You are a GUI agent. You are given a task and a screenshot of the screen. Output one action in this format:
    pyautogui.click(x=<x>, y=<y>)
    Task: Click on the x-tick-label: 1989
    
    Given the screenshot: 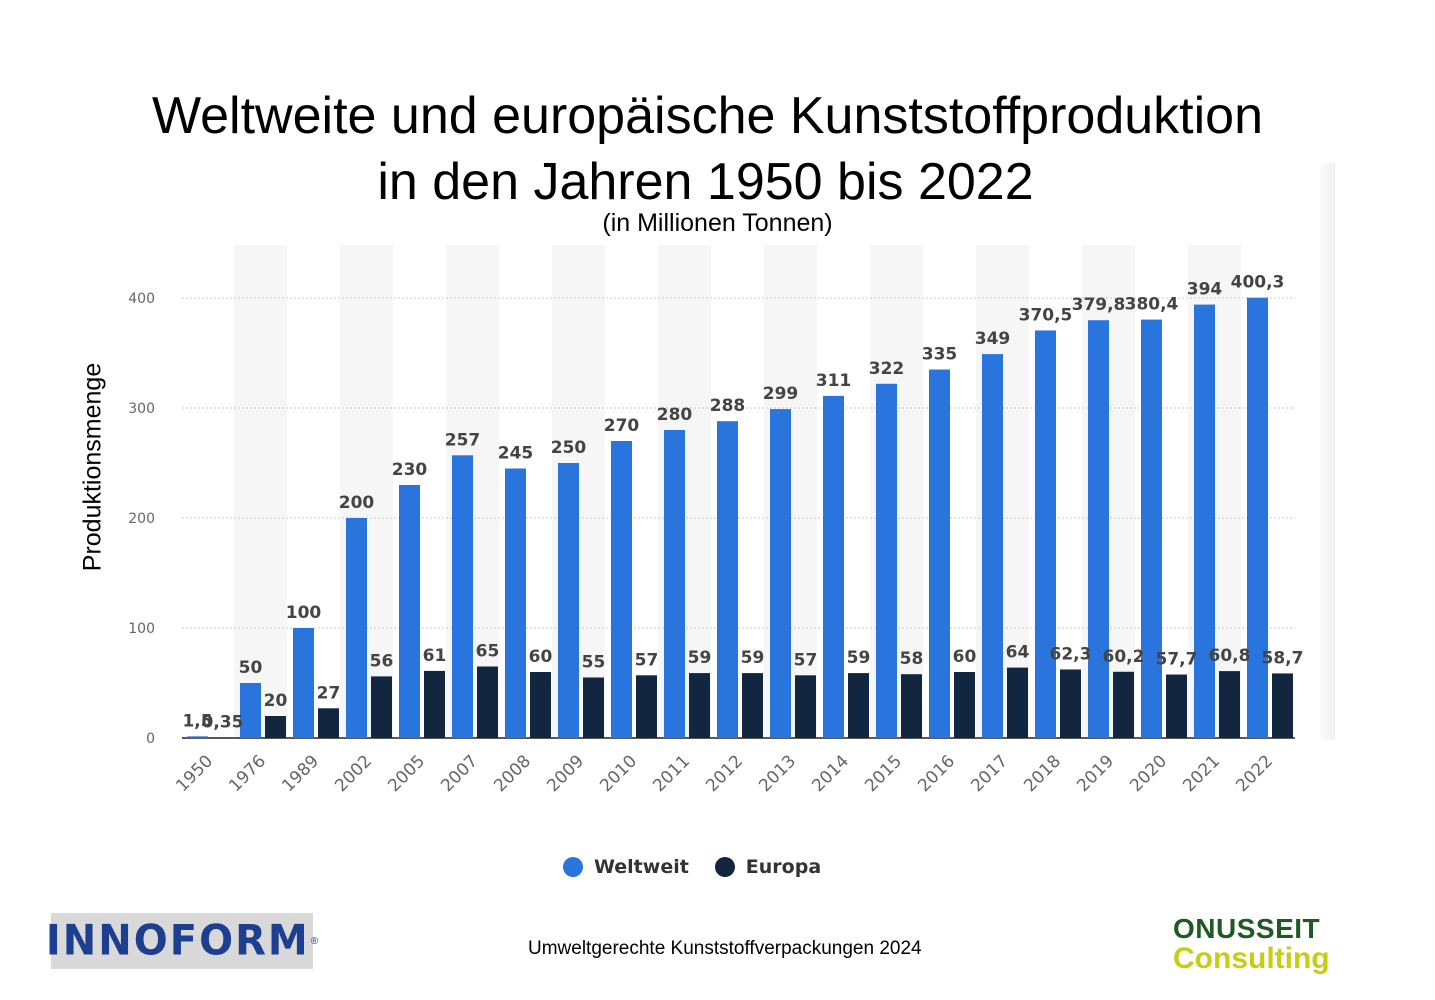 What is the action you would take?
    pyautogui.click(x=300, y=773)
    